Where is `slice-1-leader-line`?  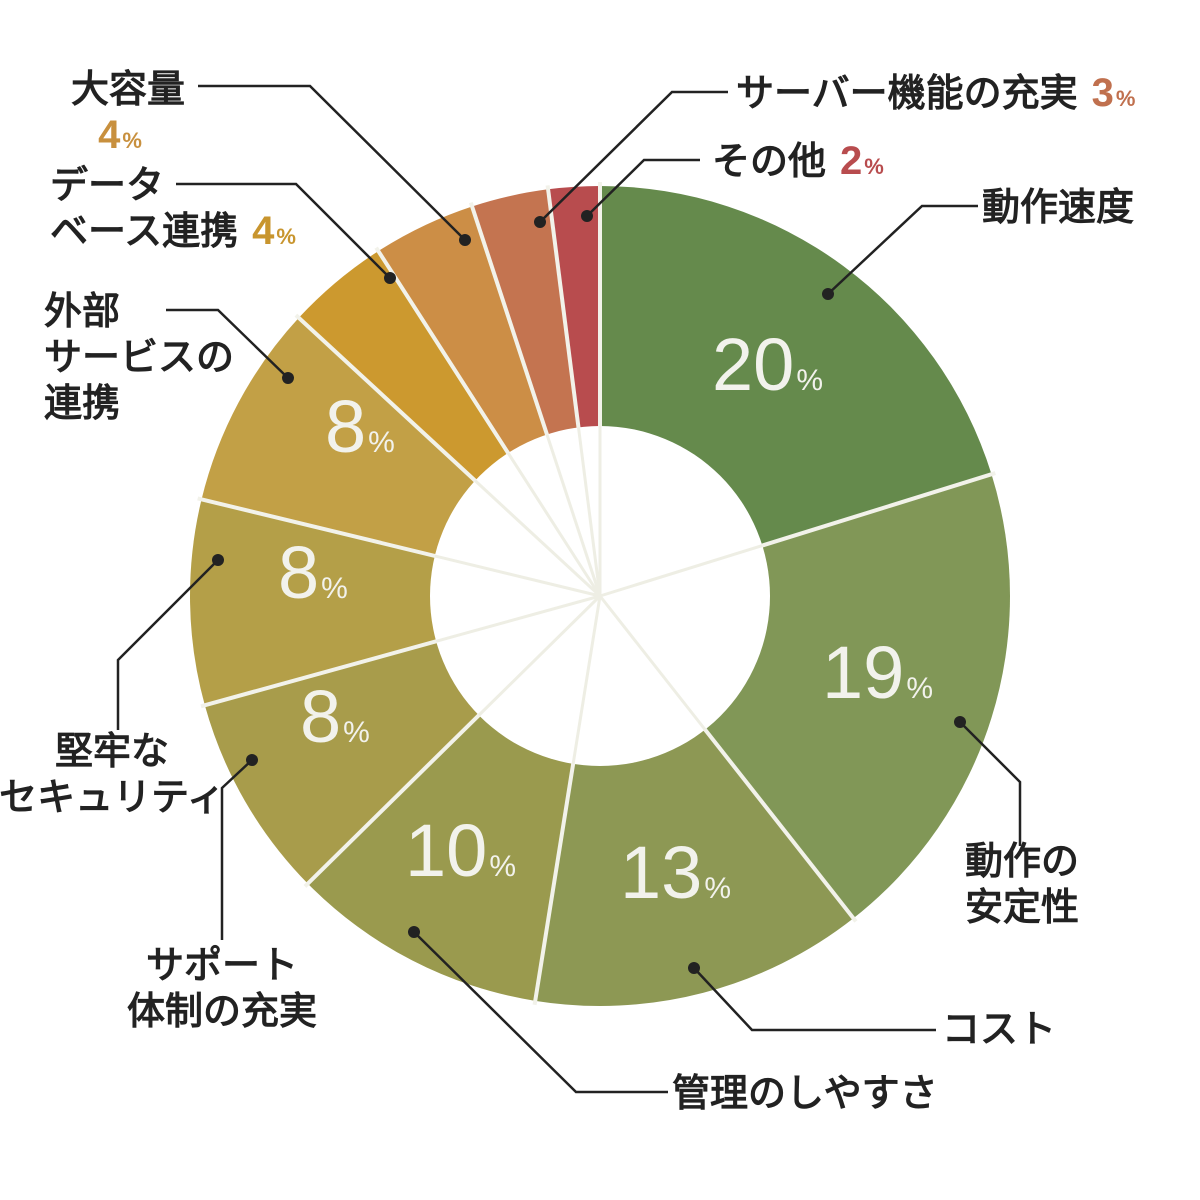 slice-1-leader-line is located at coordinates (902, 249).